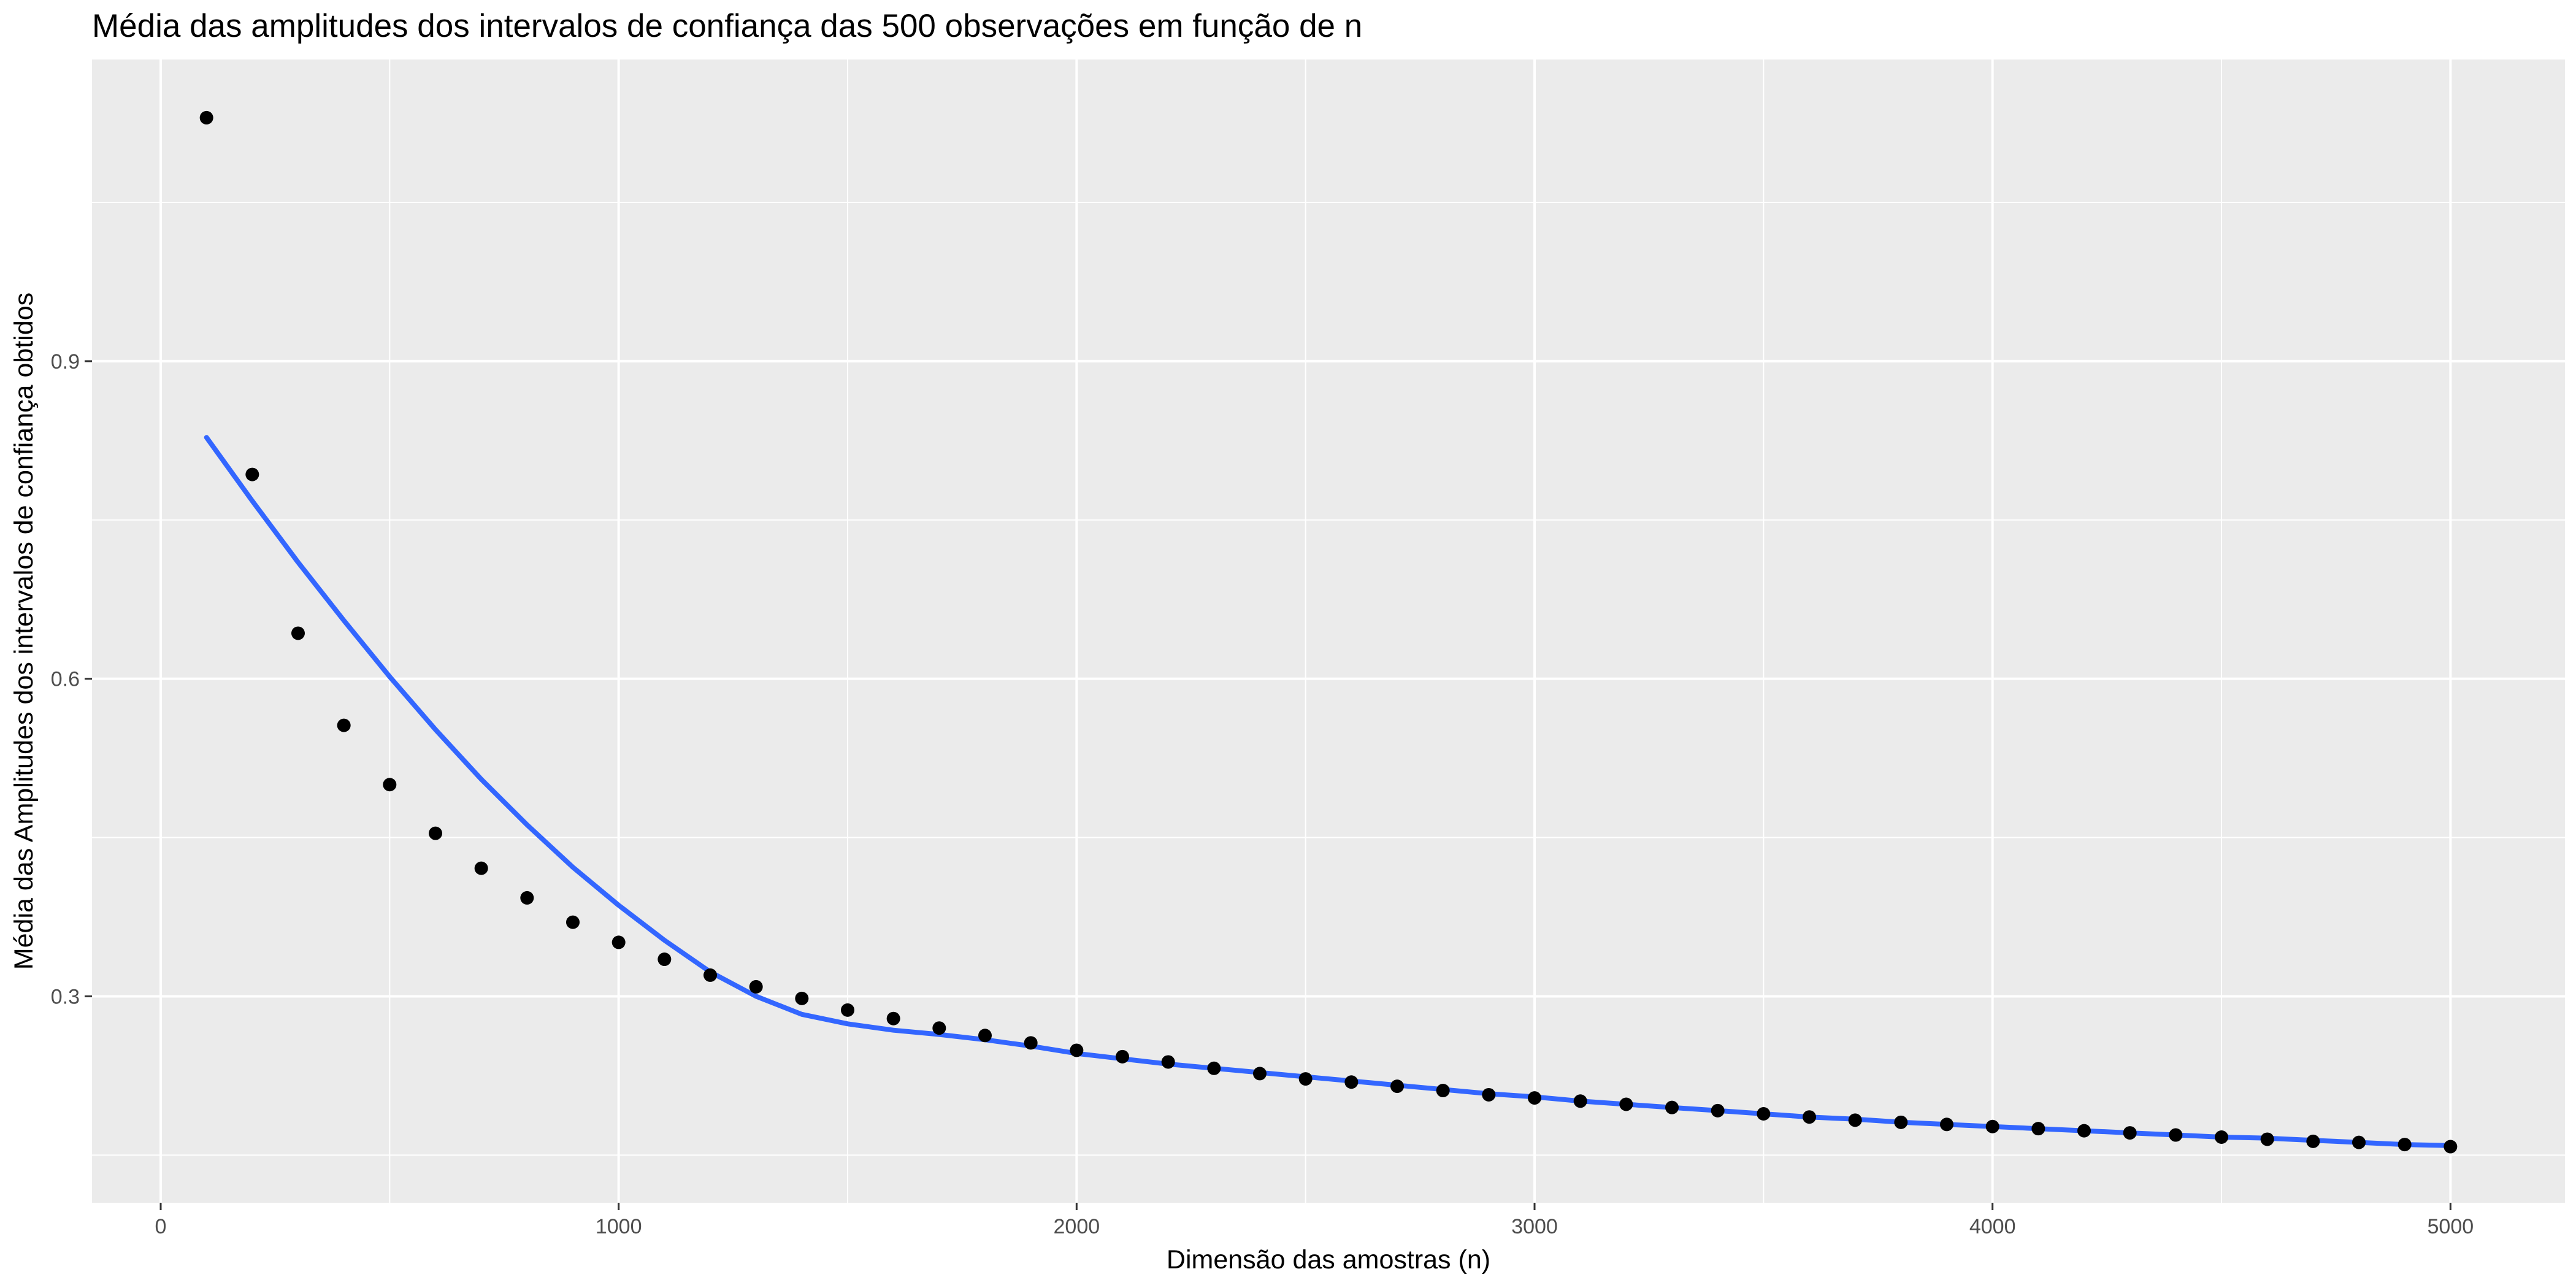  Describe the element at coordinates (65, 679) in the screenshot. I see `y-tick-label: 0.6` at that location.